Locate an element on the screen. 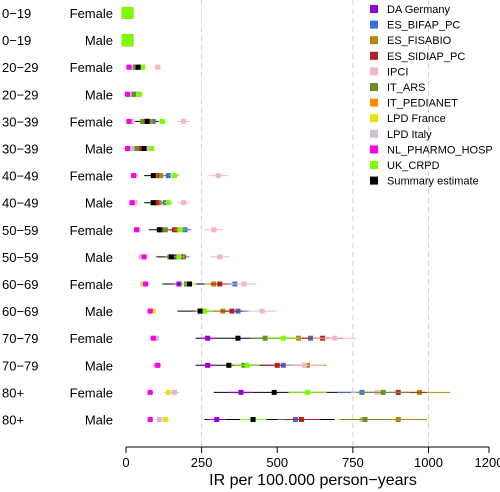 This screenshot has height=492, width=500. legend-label: ES_BIFAP_PC is located at coordinates (423, 26).